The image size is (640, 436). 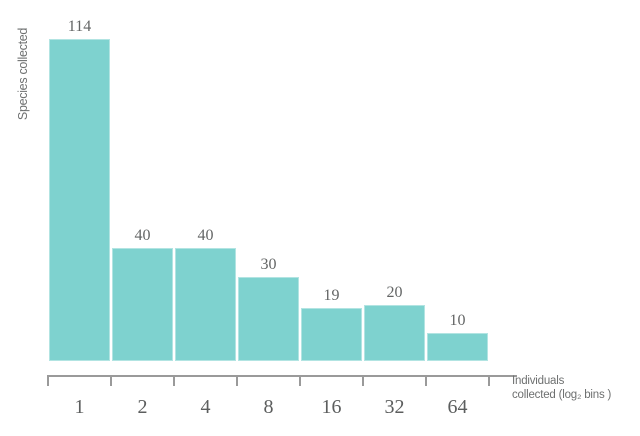 What do you see at coordinates (331, 407) in the screenshot?
I see `x-tick-label: 16` at bounding box center [331, 407].